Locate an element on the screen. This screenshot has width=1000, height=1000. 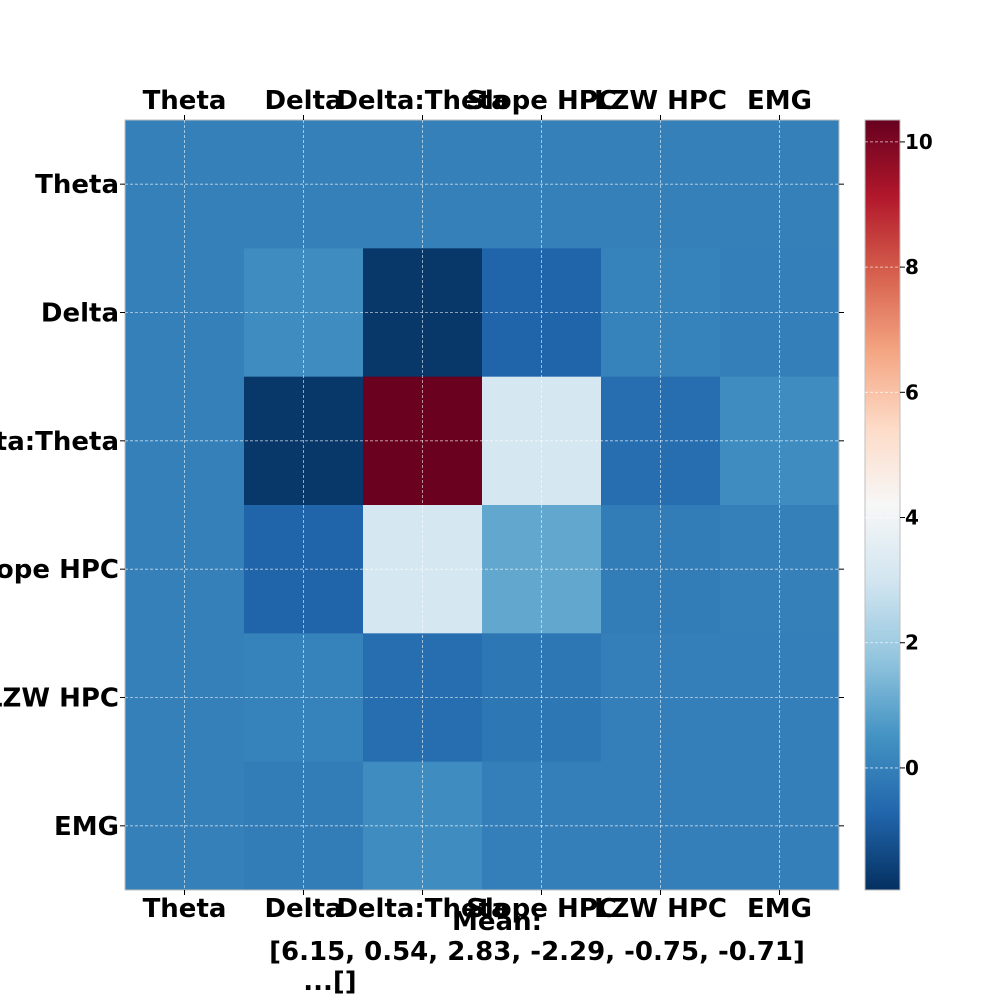
x-tick-label-bottom: Delta:Theta is located at coordinates (422, 909).